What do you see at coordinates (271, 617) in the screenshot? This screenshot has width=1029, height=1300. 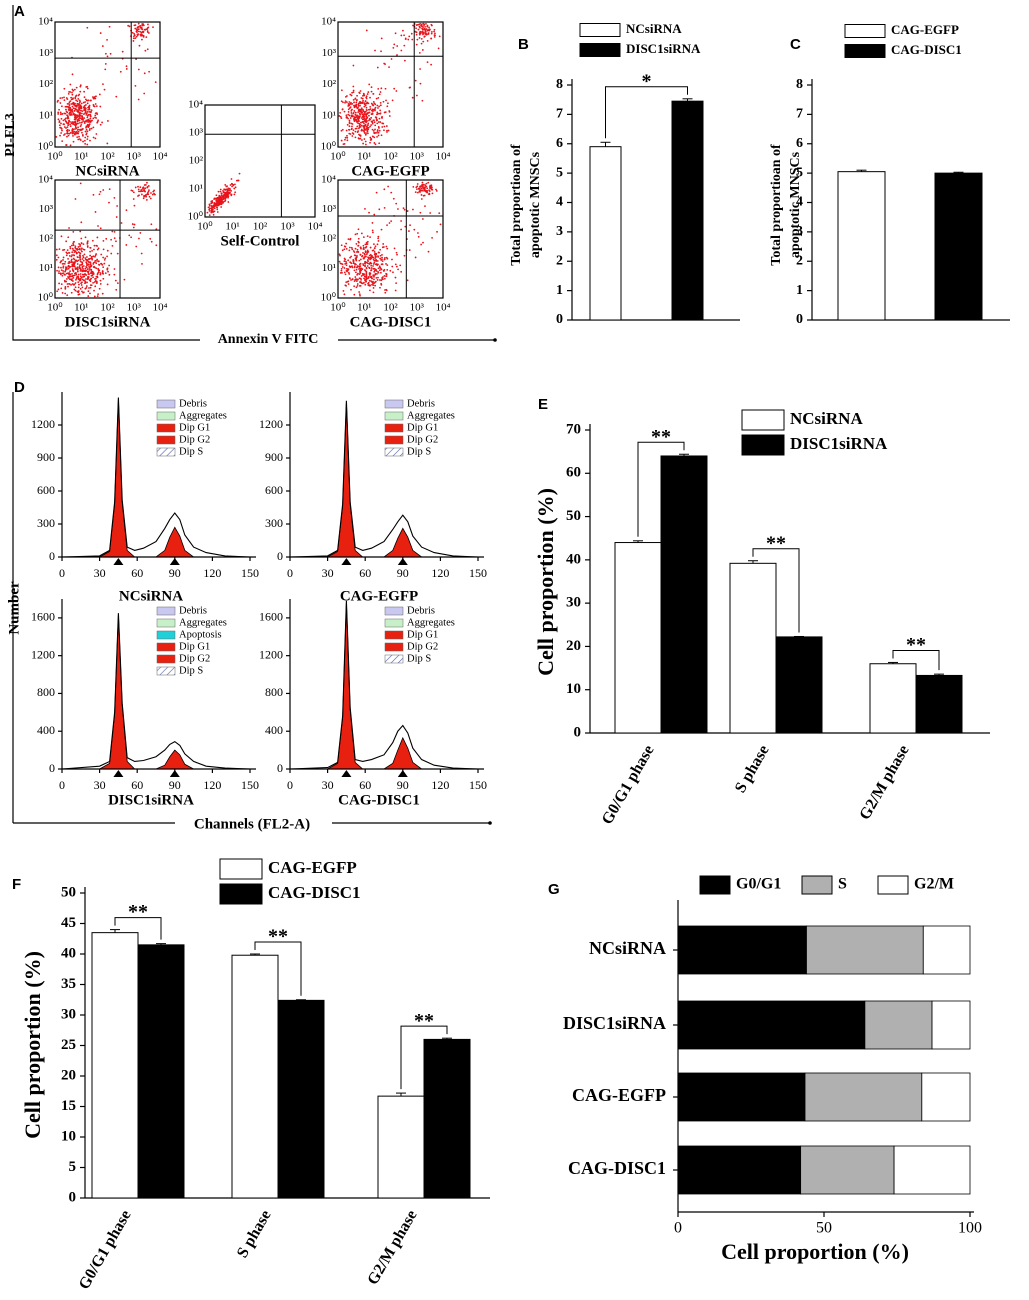 I see `y-tick-label: 1600` at bounding box center [271, 617].